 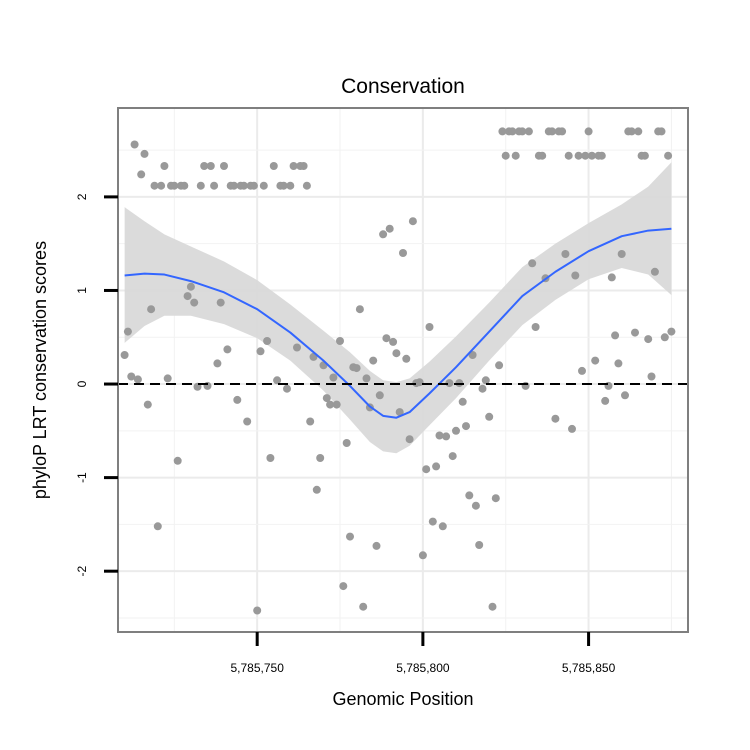 I want to click on y-axis: 2 1 0 -1 -2, so click(x=96, y=385).